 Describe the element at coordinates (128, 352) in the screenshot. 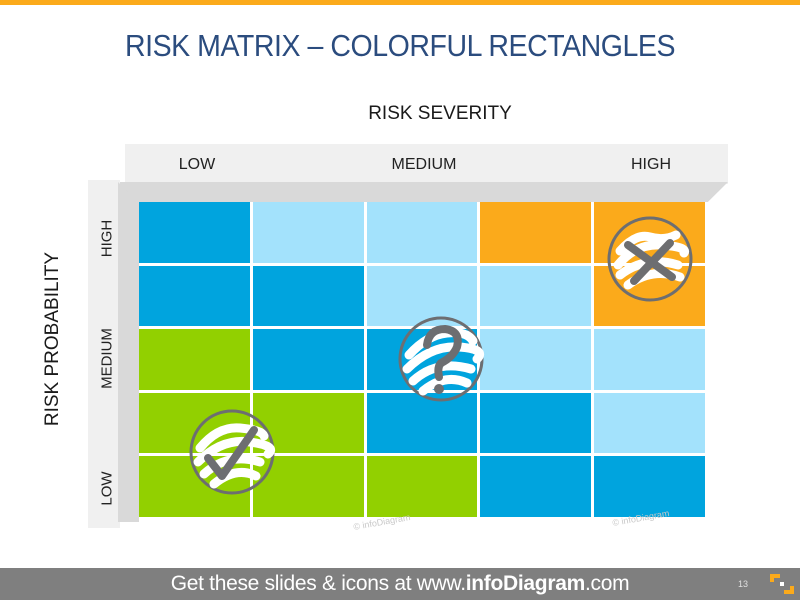

I see `probability-header-shade` at that location.